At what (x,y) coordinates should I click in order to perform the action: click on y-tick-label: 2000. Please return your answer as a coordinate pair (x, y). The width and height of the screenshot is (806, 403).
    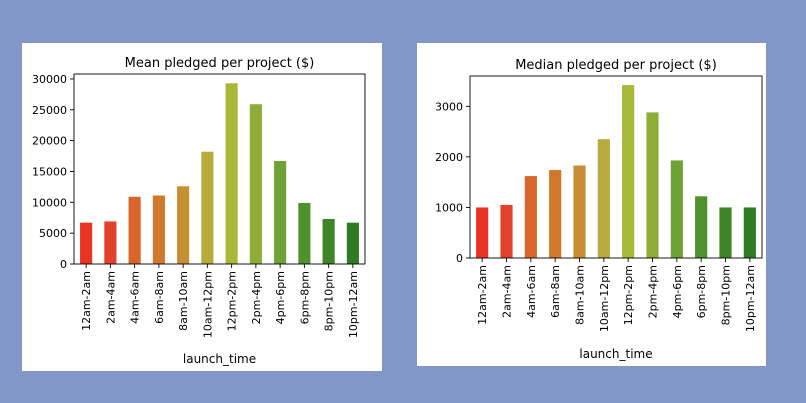
    Looking at the image, I should click on (449, 157).